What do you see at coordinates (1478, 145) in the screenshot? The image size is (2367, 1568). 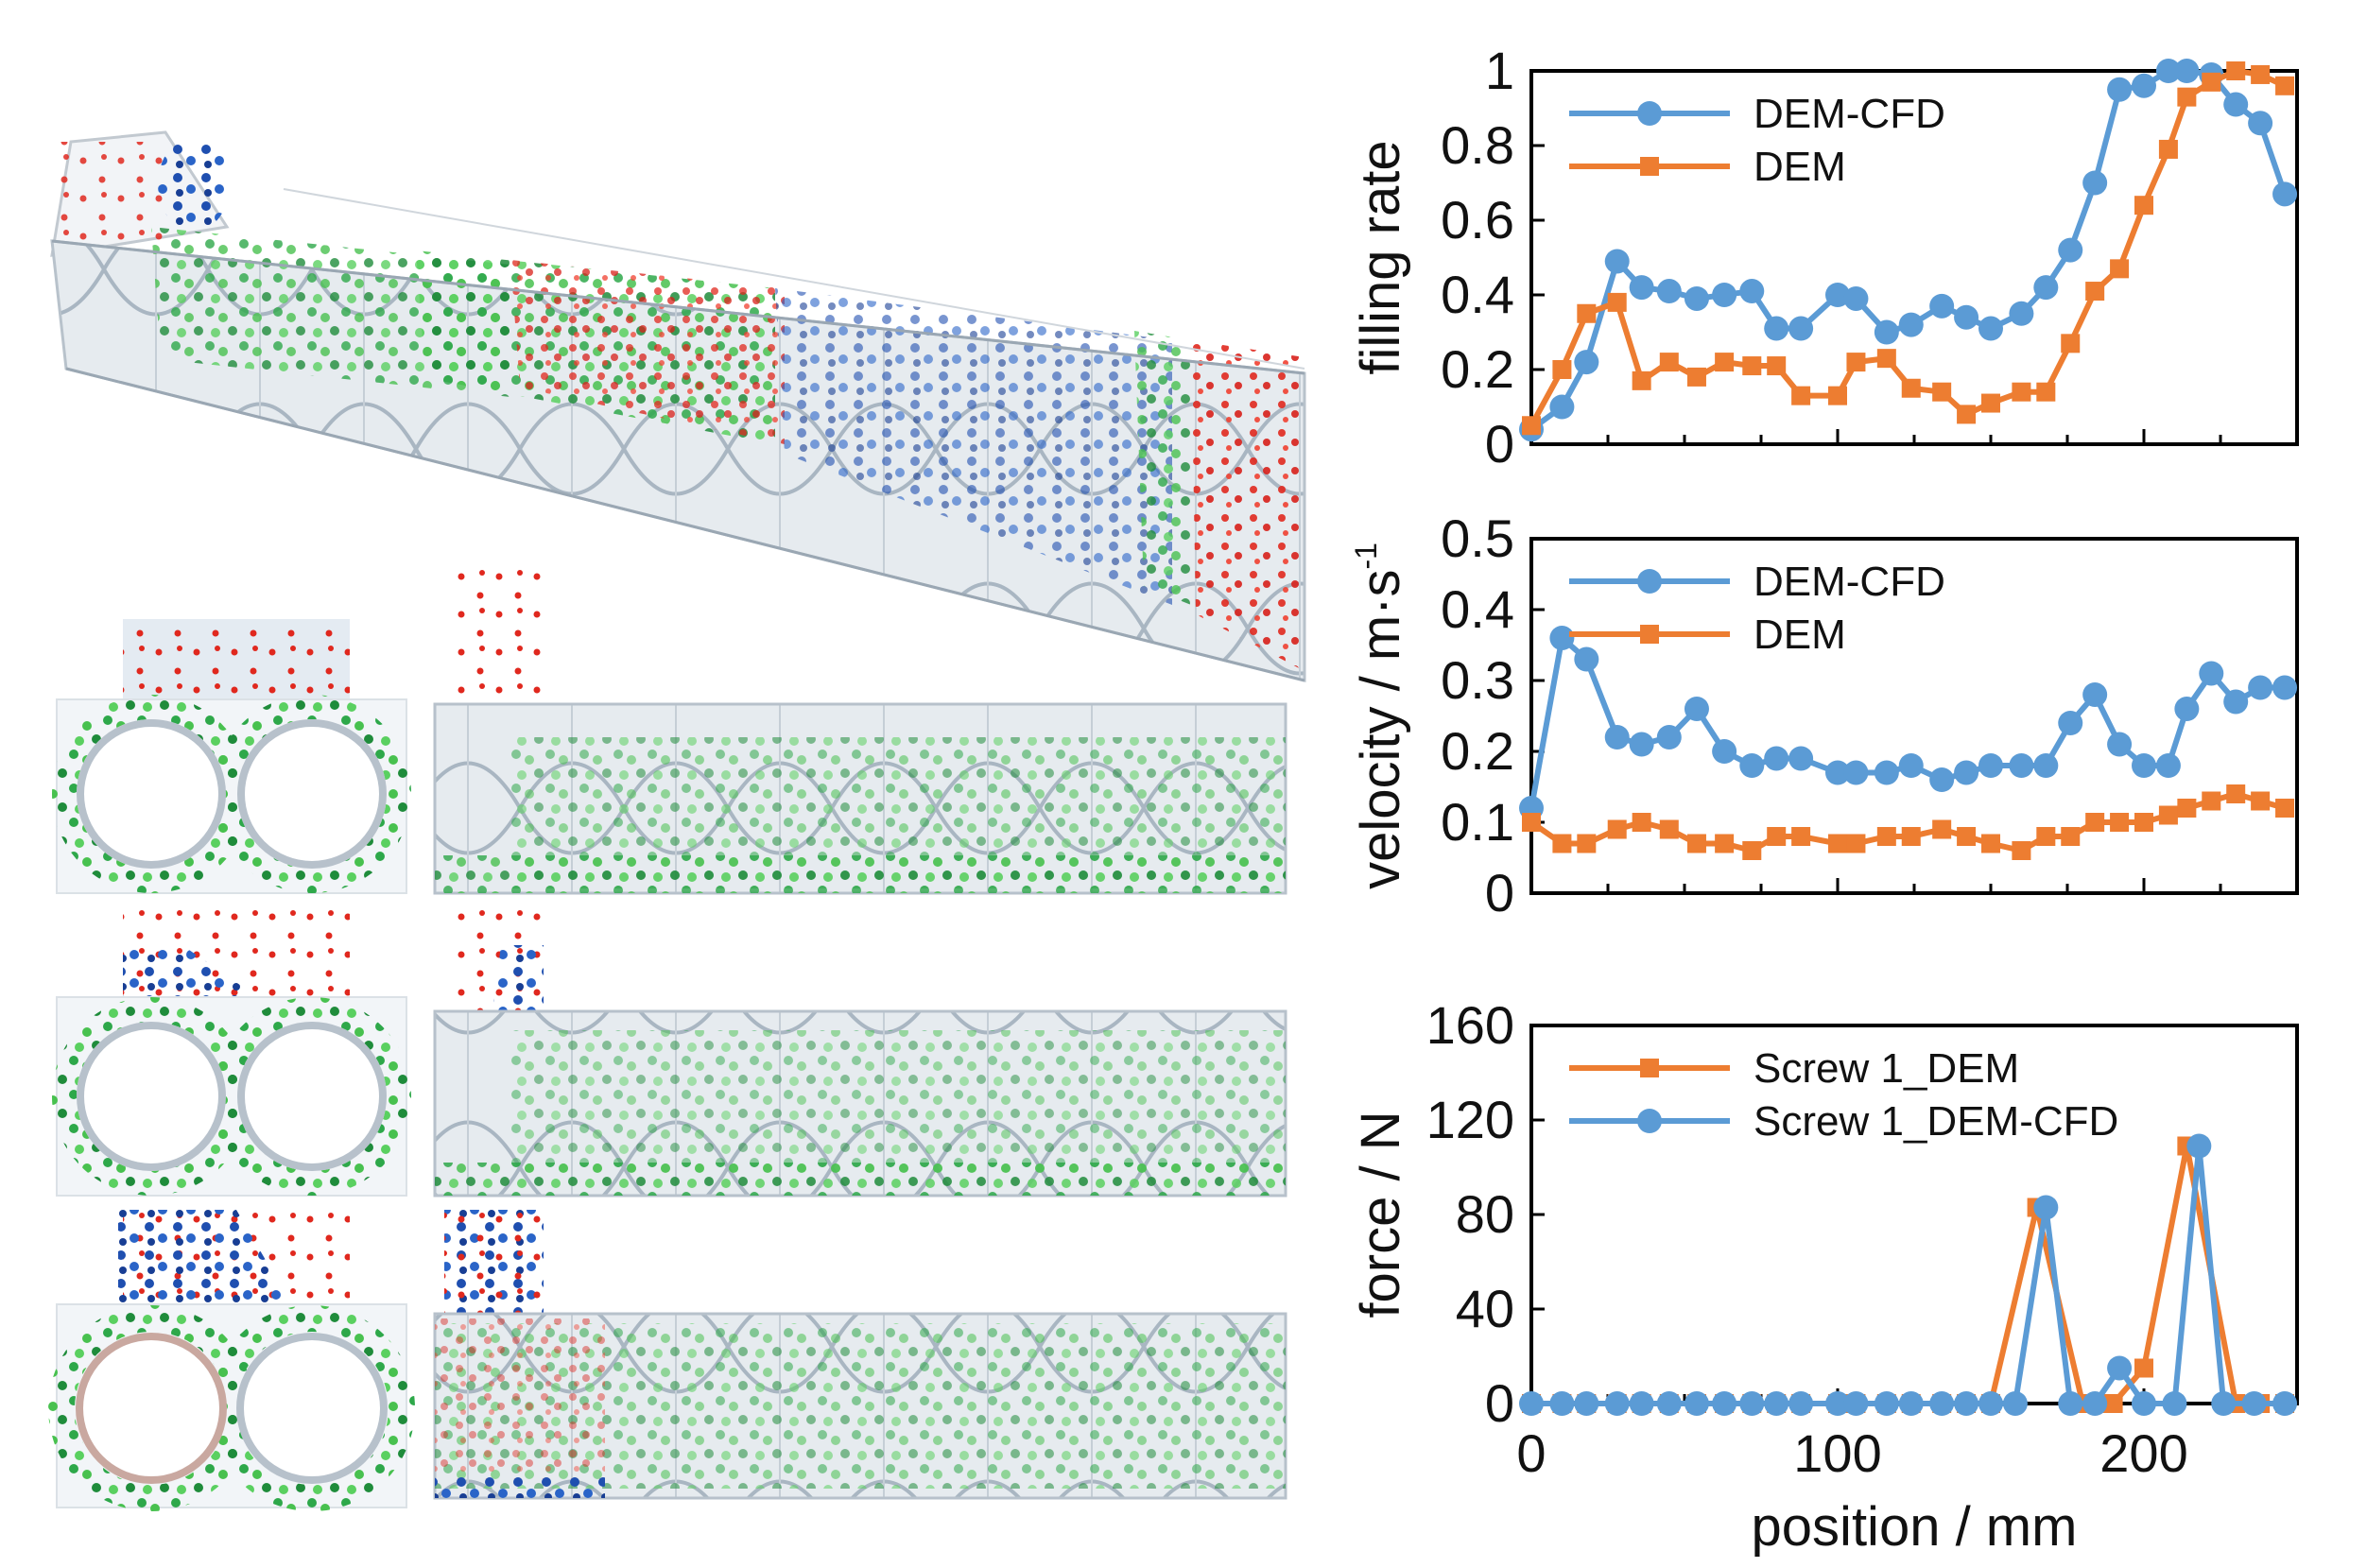 I see `y-tick-label: 0.8` at bounding box center [1478, 145].